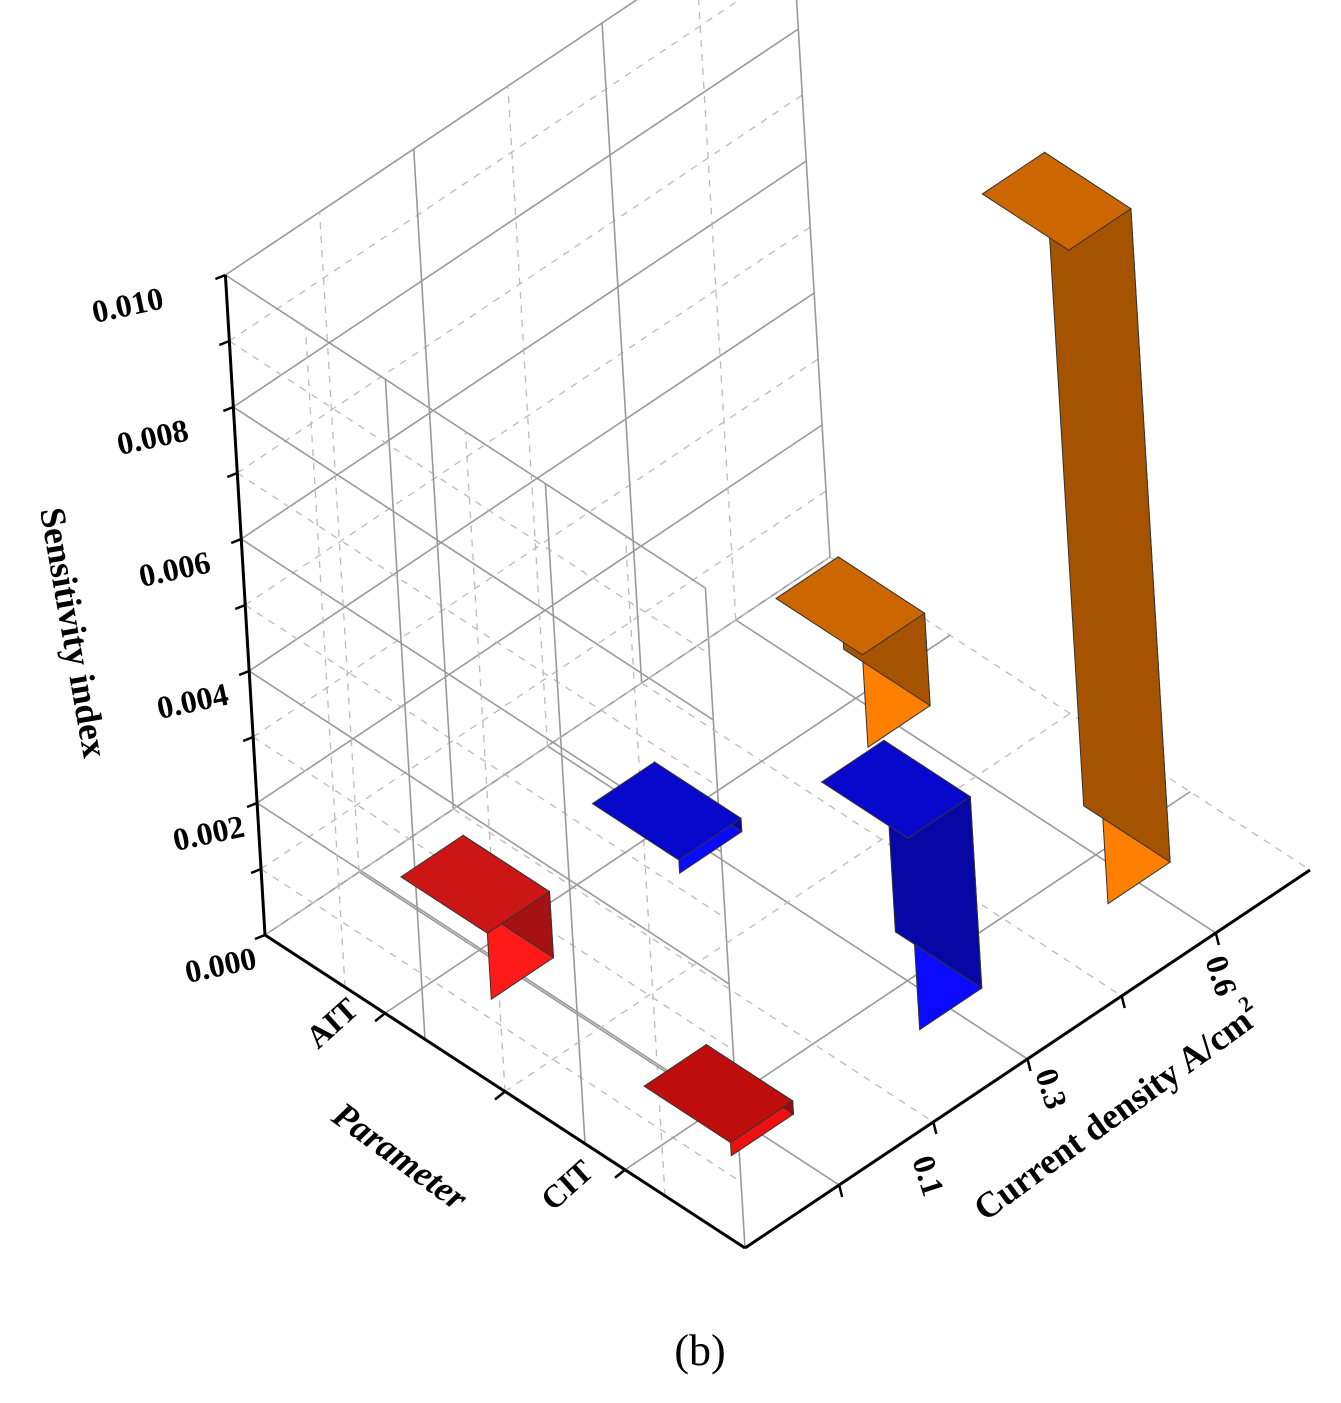 This screenshot has height=1403, width=1341. I want to click on y-tick-label: CIT, so click(567, 1184).